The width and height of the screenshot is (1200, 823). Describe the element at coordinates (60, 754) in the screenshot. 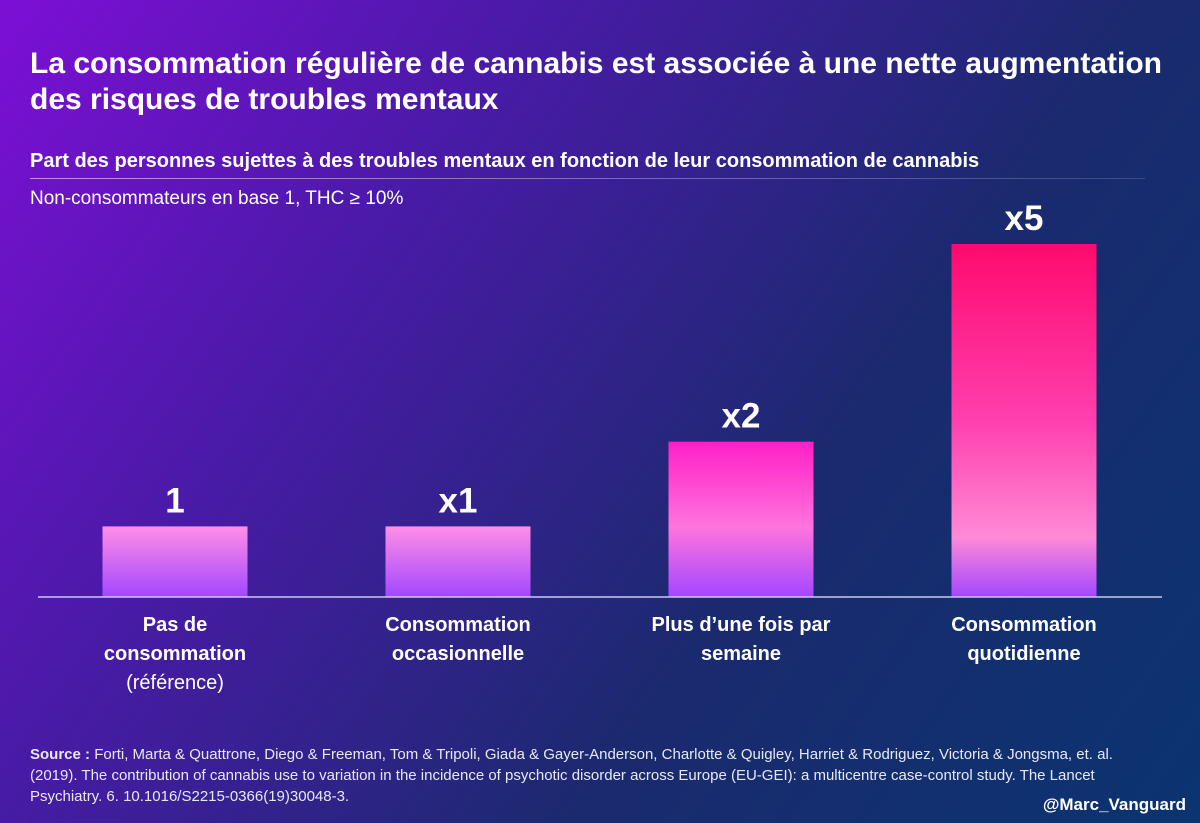

I see `source-label: Source :` at that location.